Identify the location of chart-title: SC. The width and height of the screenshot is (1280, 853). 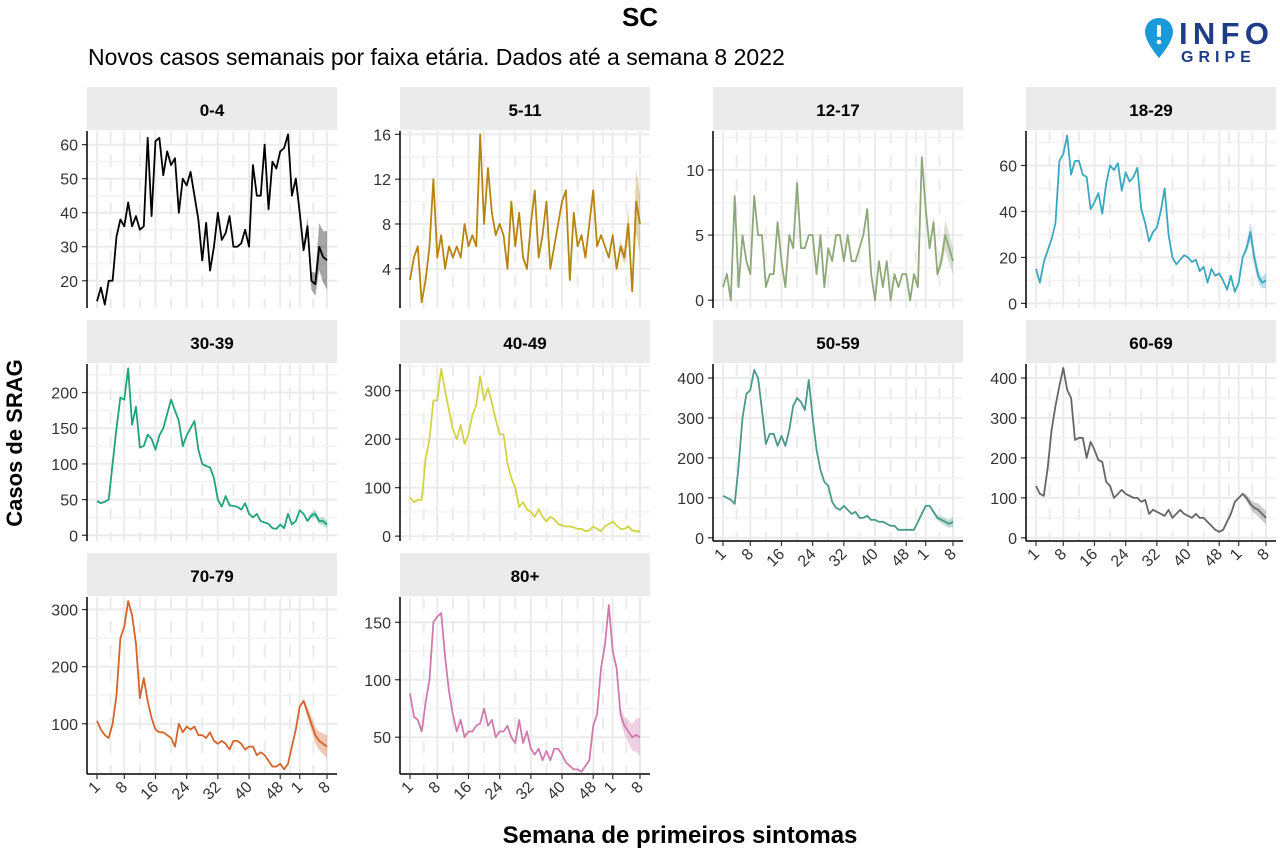
(640, 17).